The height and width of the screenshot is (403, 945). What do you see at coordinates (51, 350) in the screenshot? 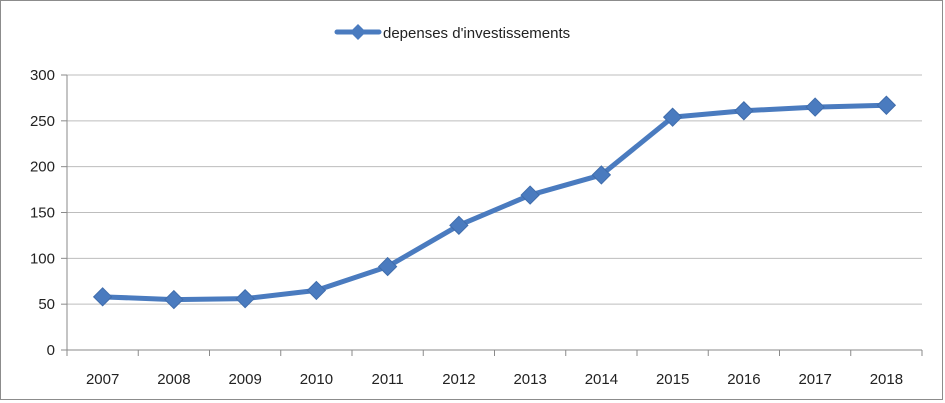
I see `y-tick-label: 0` at bounding box center [51, 350].